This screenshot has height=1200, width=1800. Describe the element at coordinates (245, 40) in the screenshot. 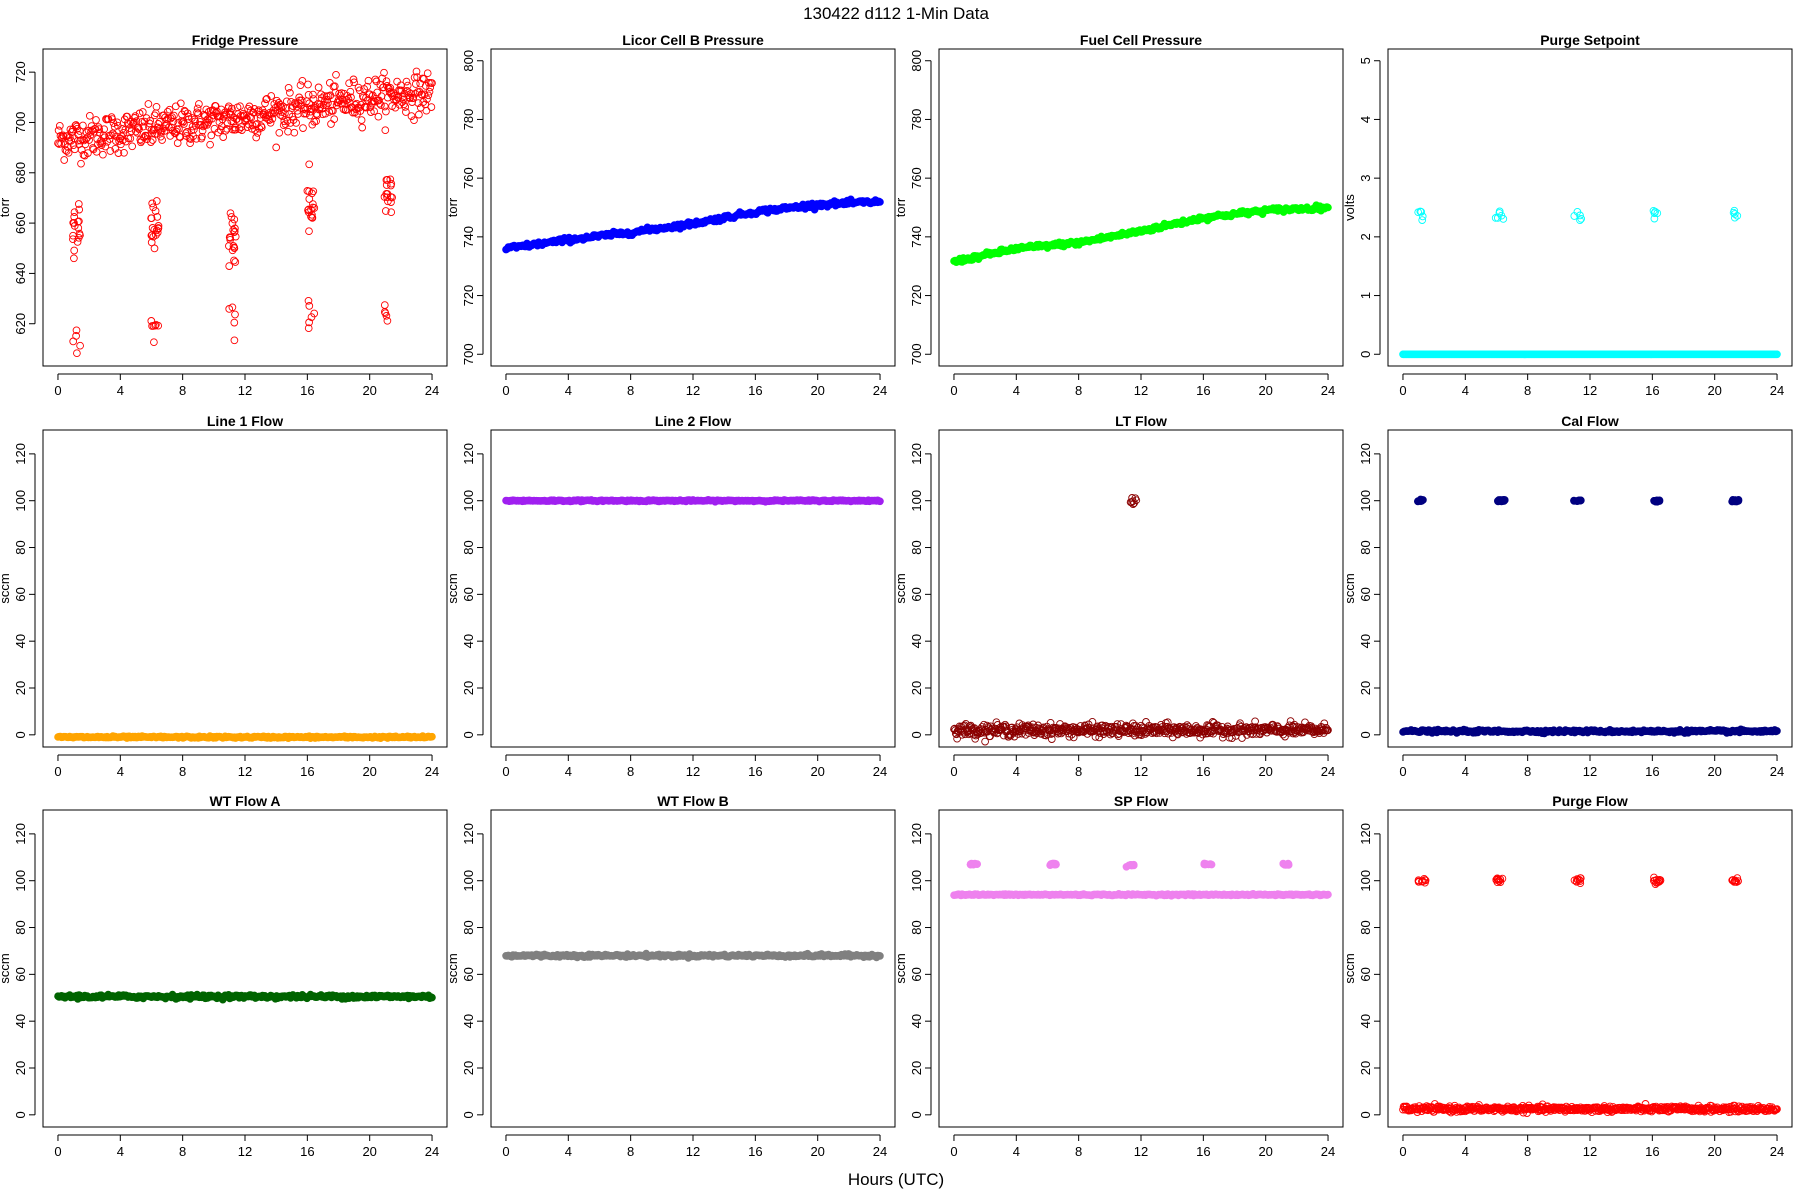

I see `chart-title: Fridge Pressure` at that location.